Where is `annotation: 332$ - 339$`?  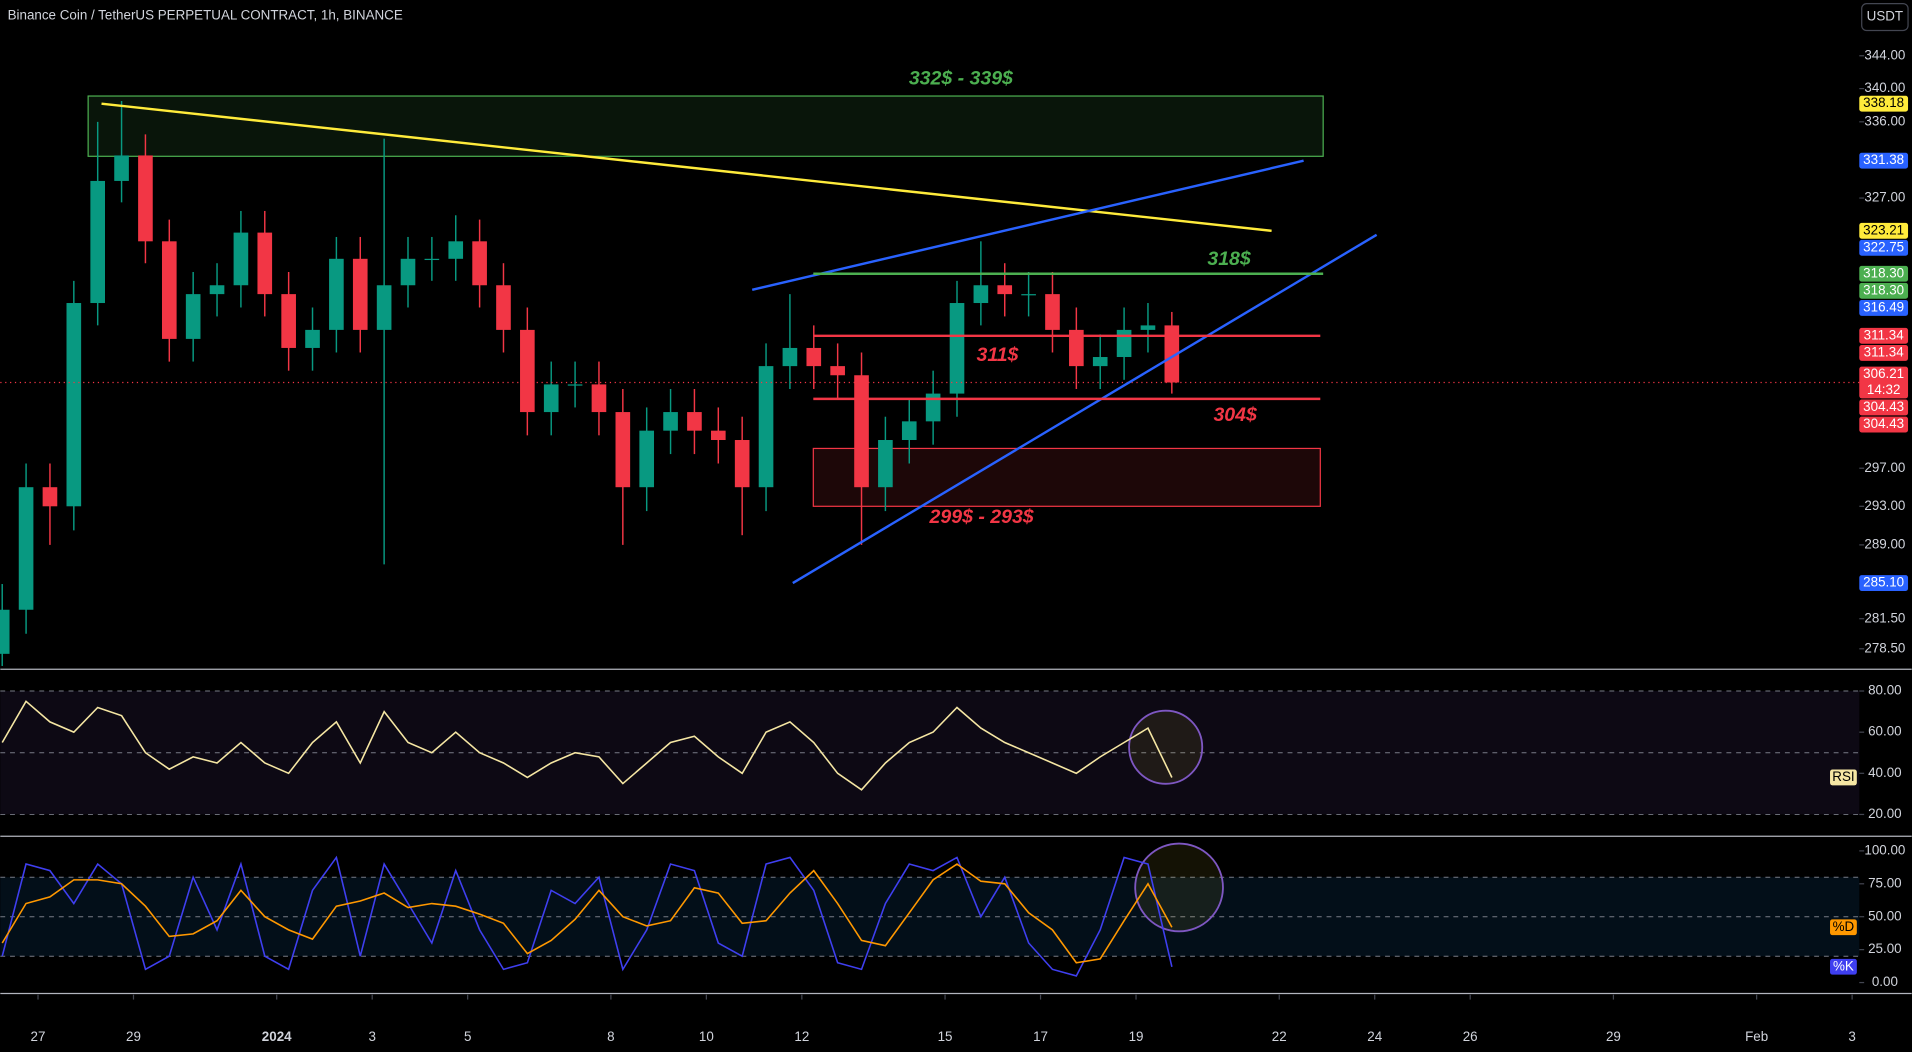 annotation: 332$ - 339$ is located at coordinates (961, 78).